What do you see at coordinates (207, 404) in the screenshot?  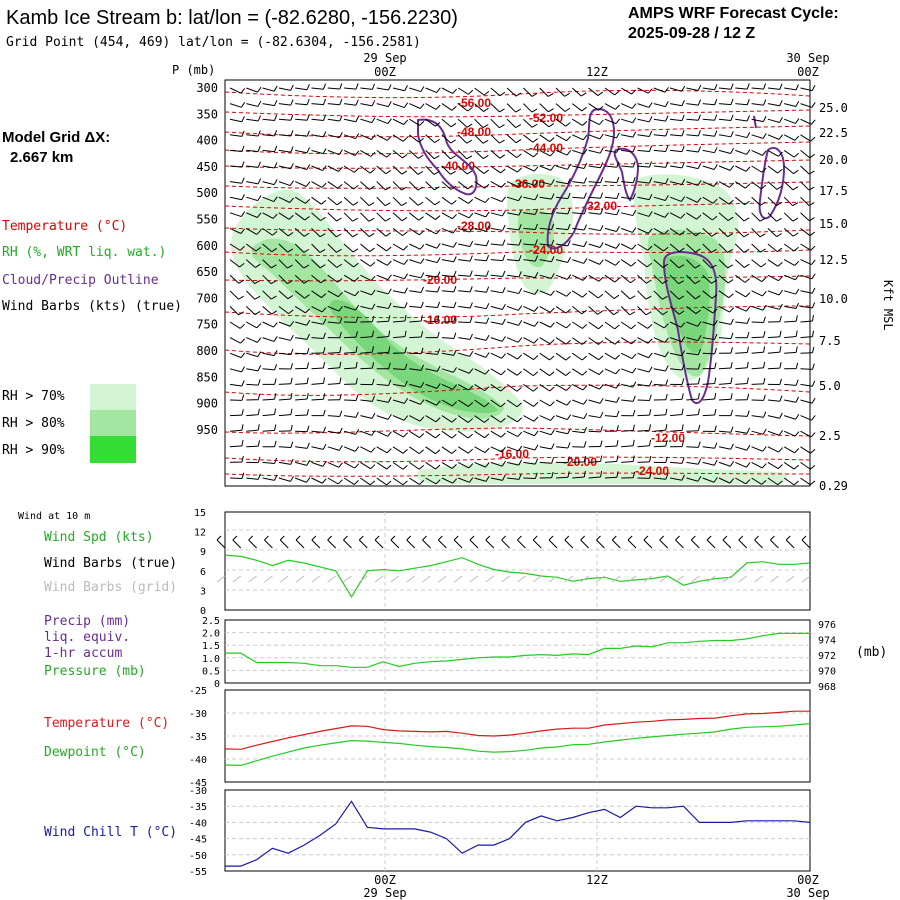 I see `pressure-tick-label: 900` at bounding box center [207, 404].